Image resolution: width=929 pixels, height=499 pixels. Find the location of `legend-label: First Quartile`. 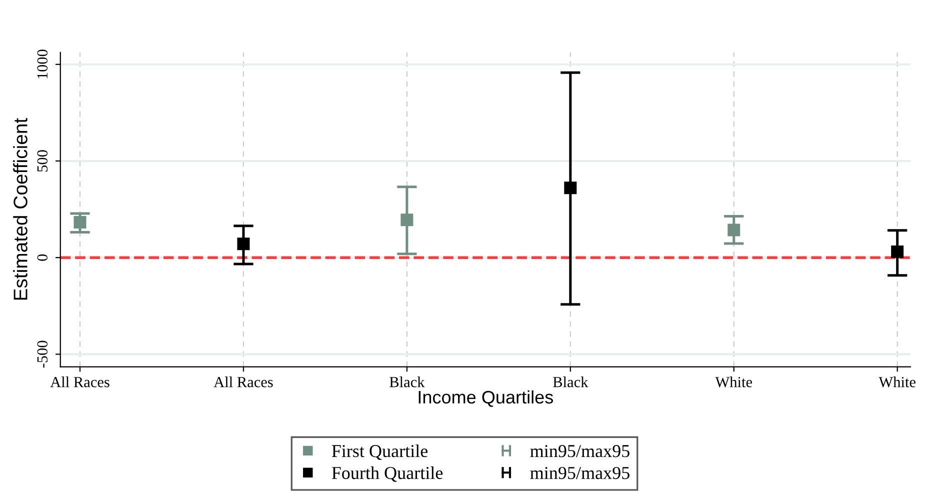

legend-label: First Quartile is located at coordinates (380, 452).